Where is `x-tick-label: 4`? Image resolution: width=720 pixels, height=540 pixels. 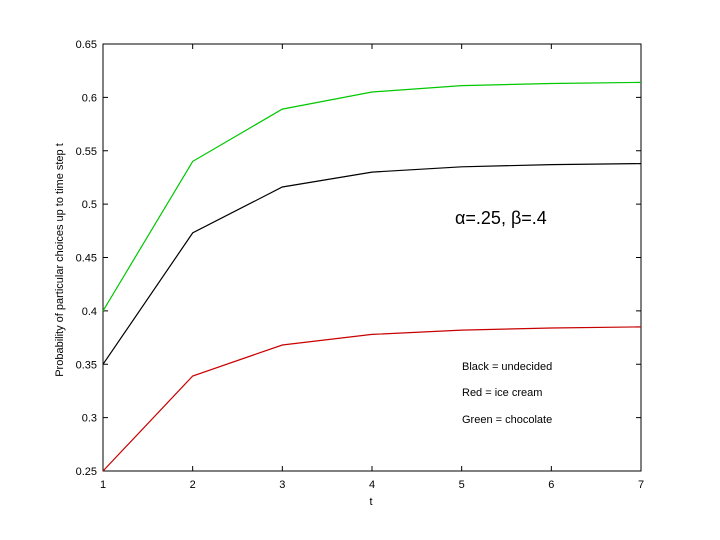 x-tick-label: 4 is located at coordinates (372, 485).